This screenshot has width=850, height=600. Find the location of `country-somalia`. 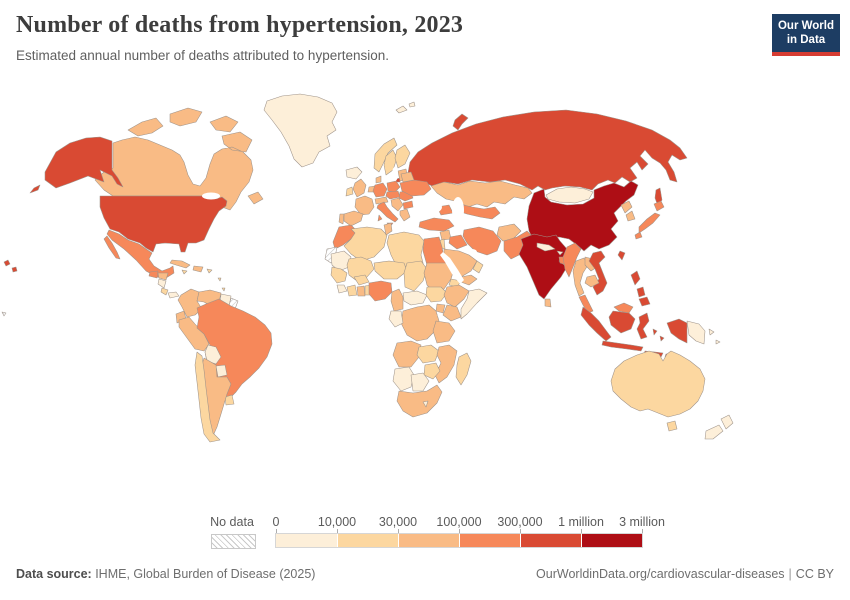

country-somalia is located at coordinates (474, 304).